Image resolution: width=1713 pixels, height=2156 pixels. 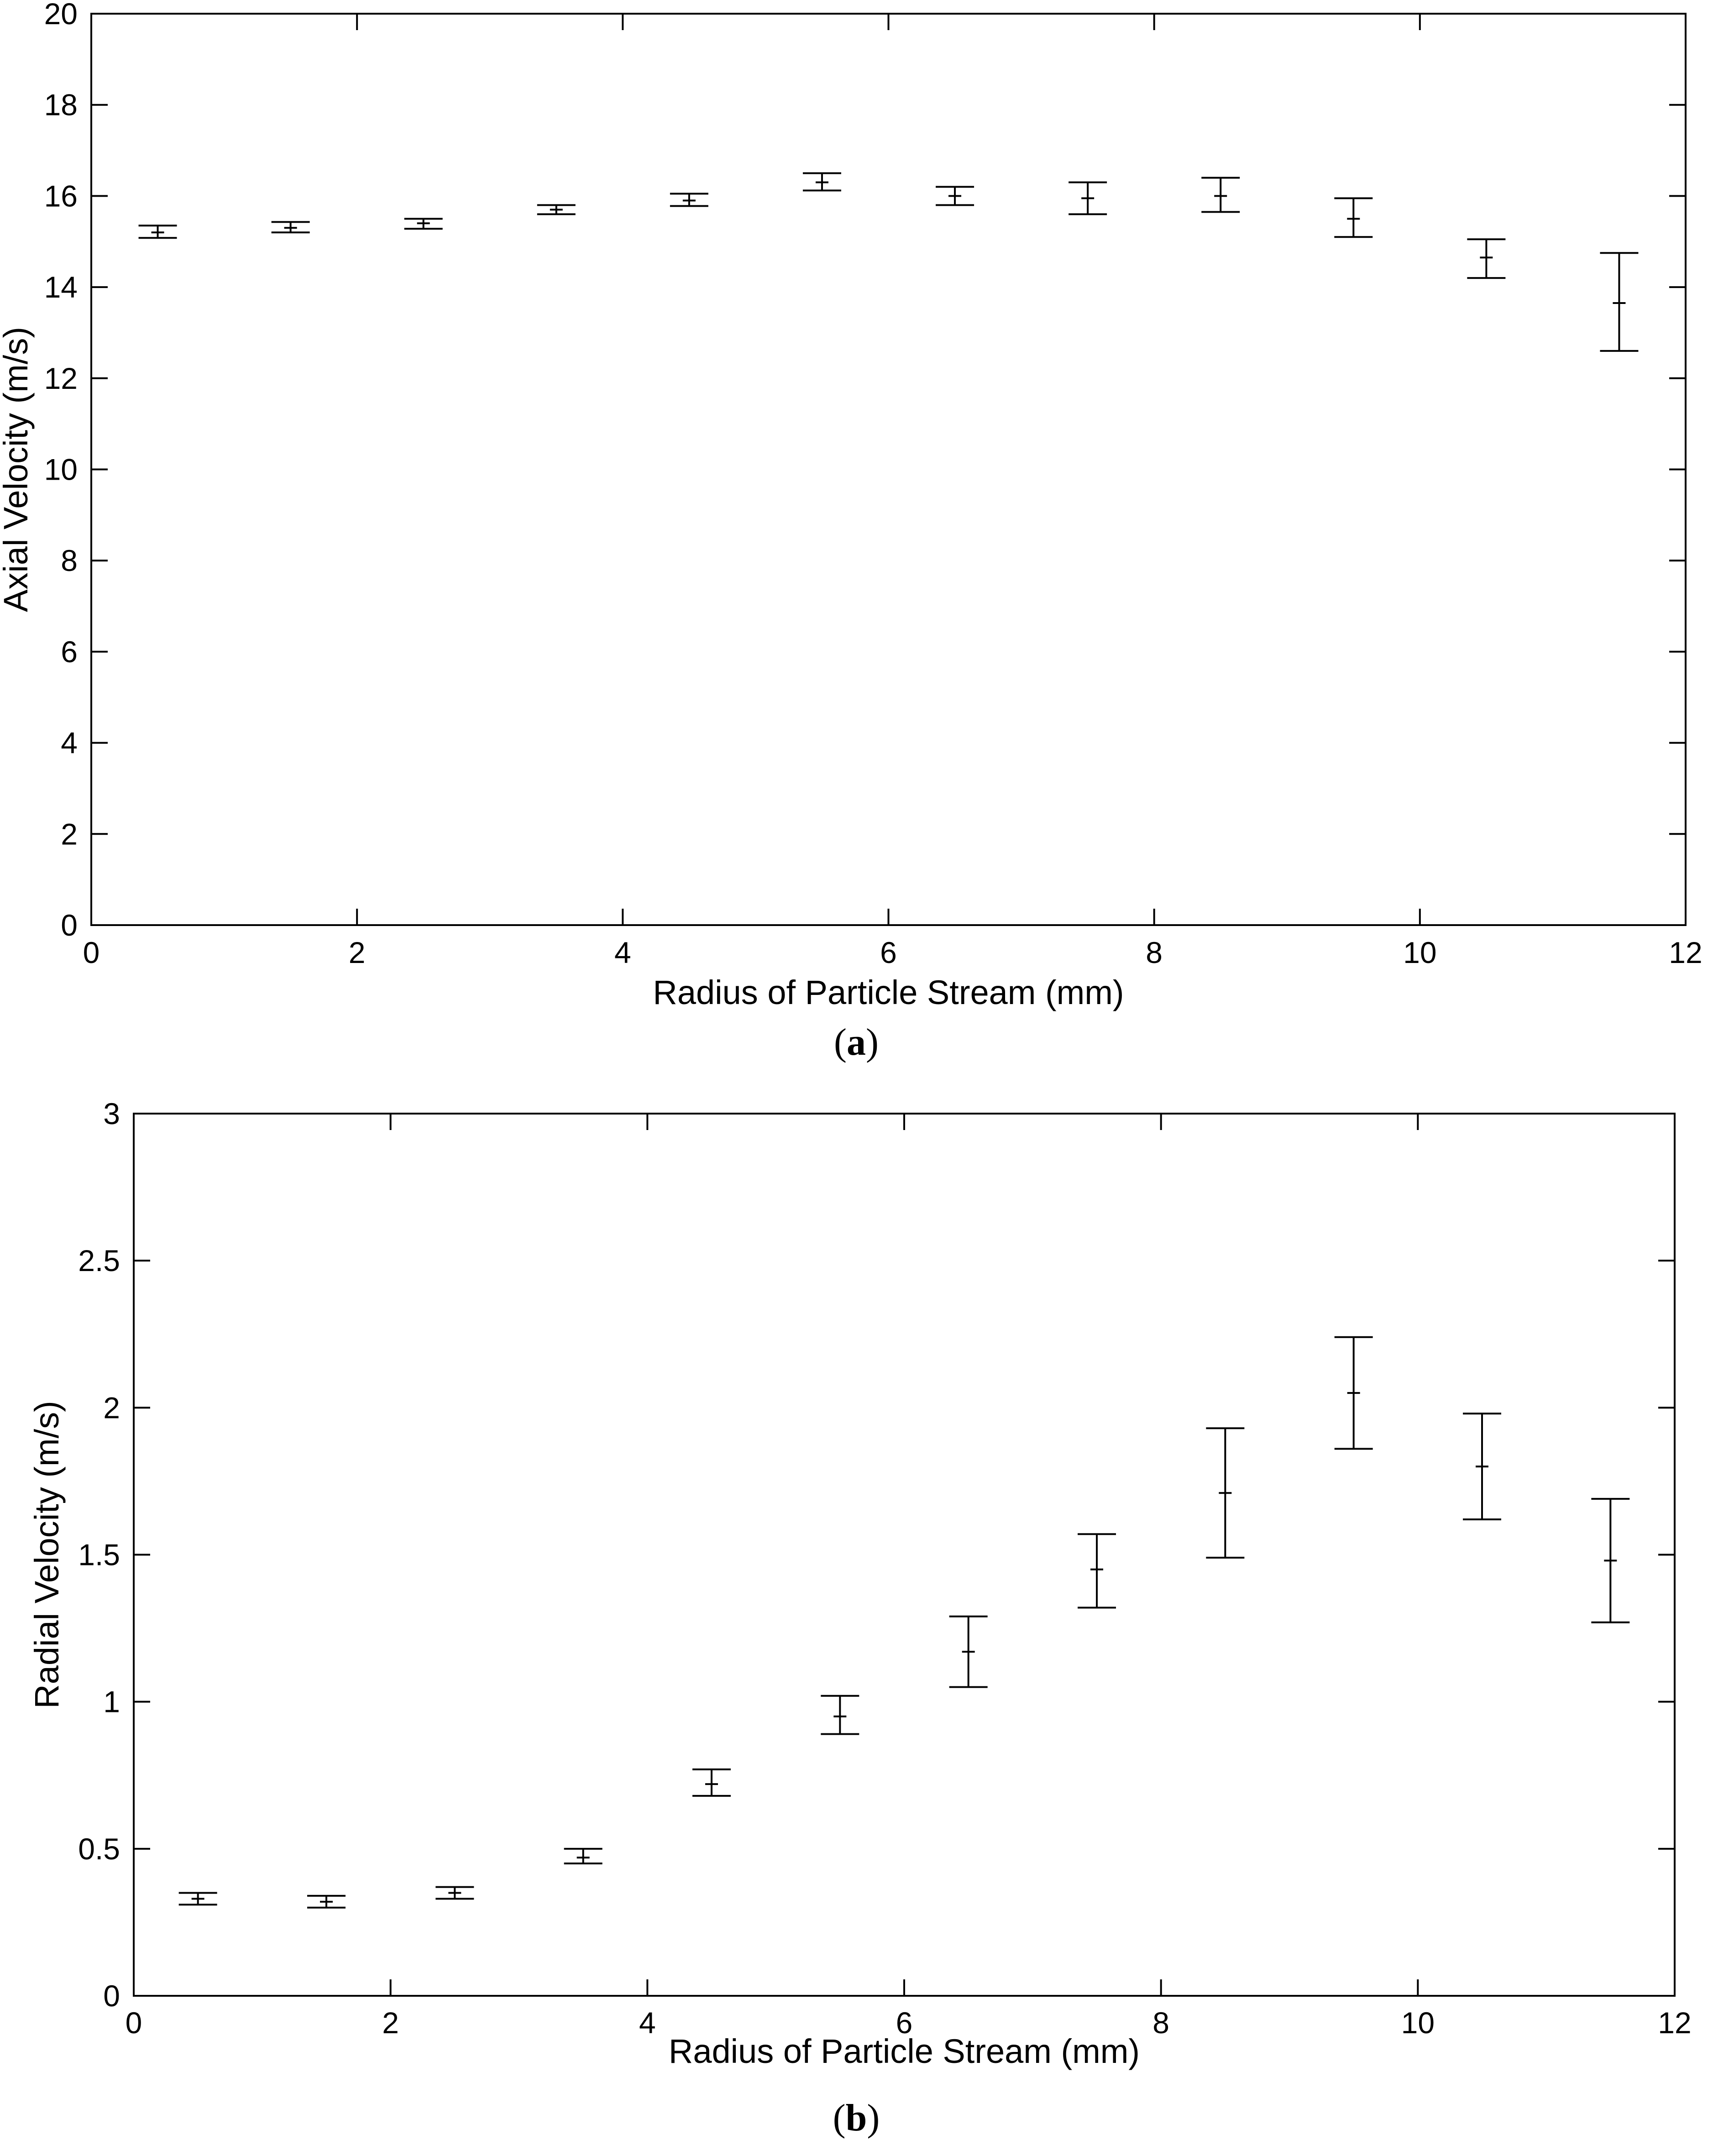 I want to click on y-tick-label: 10, so click(x=61, y=470).